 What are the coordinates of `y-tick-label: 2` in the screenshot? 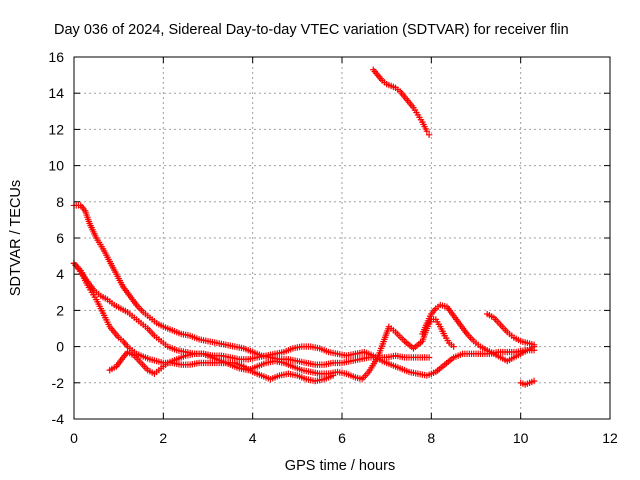 It's located at (60, 310).